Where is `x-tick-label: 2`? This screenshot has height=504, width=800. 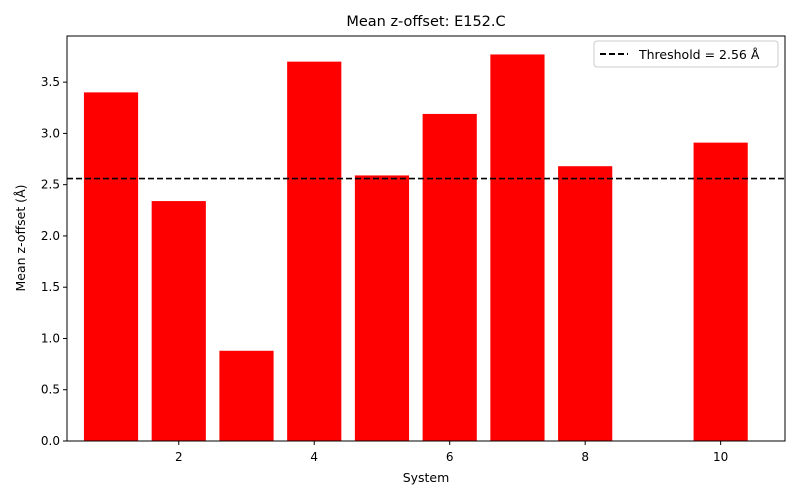
x-tick-label: 2 is located at coordinates (179, 457).